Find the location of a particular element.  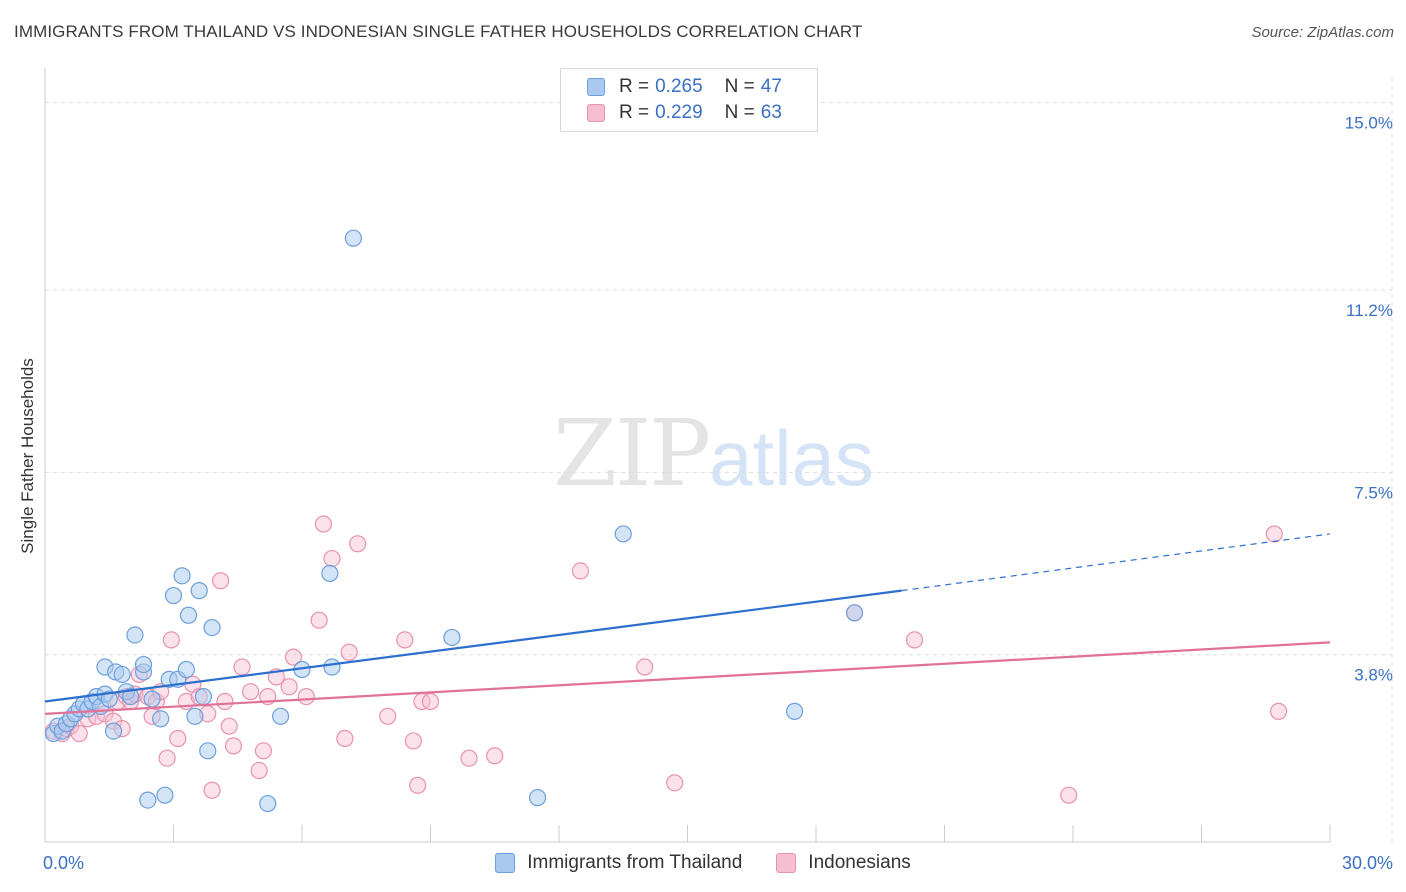

series-legend-indonesians: Indonesians is located at coordinates (843, 863).